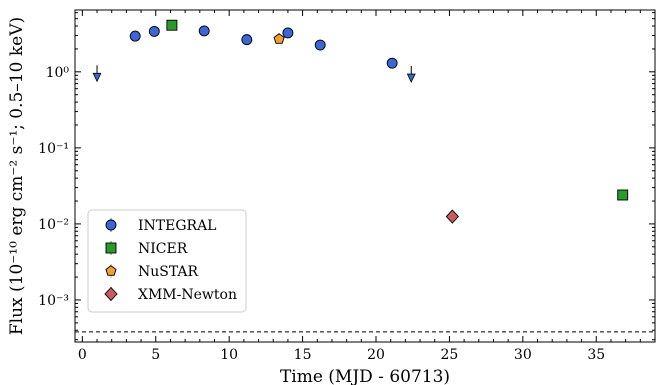 The image size is (663, 385). I want to click on legend-label: NICER, so click(163, 249).